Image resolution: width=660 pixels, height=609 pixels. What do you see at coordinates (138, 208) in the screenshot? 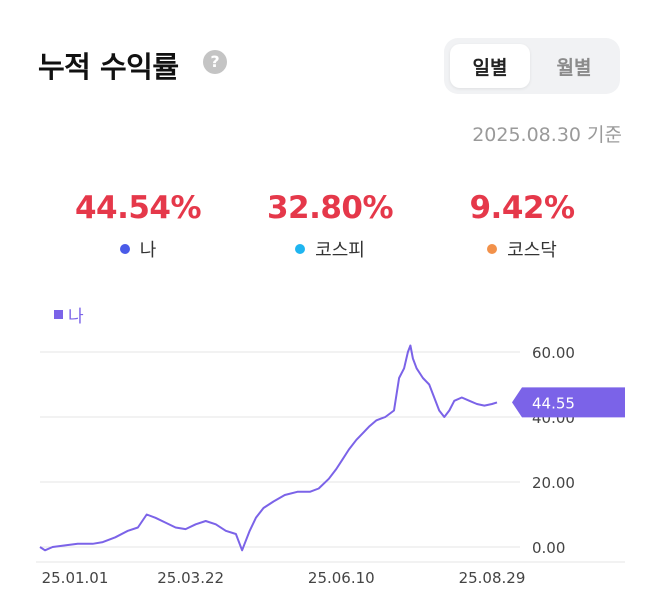
I see `summary-value: 44.54%` at bounding box center [138, 208].